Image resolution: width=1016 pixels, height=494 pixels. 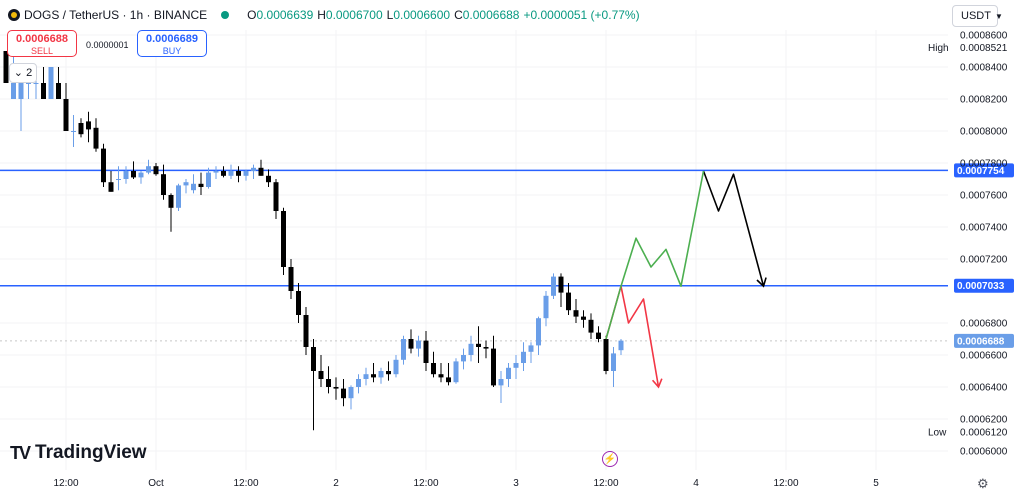 I want to click on low-value: 0.0006120, so click(x=984, y=432).